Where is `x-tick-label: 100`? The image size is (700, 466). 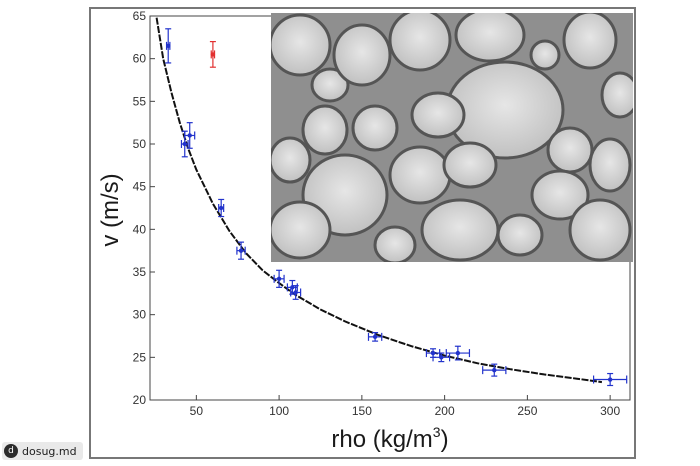
x-tick-label: 100 is located at coordinates (279, 411).